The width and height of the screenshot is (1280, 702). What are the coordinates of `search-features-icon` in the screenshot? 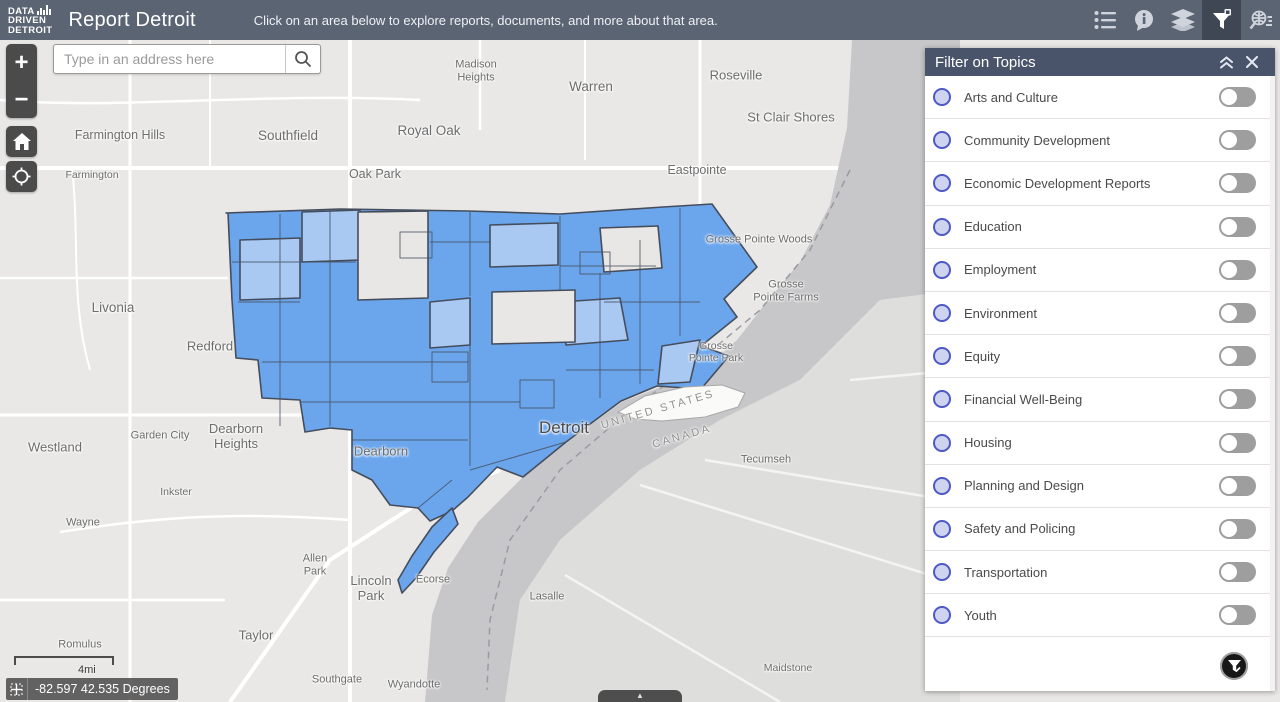 It's located at (1260, 20).